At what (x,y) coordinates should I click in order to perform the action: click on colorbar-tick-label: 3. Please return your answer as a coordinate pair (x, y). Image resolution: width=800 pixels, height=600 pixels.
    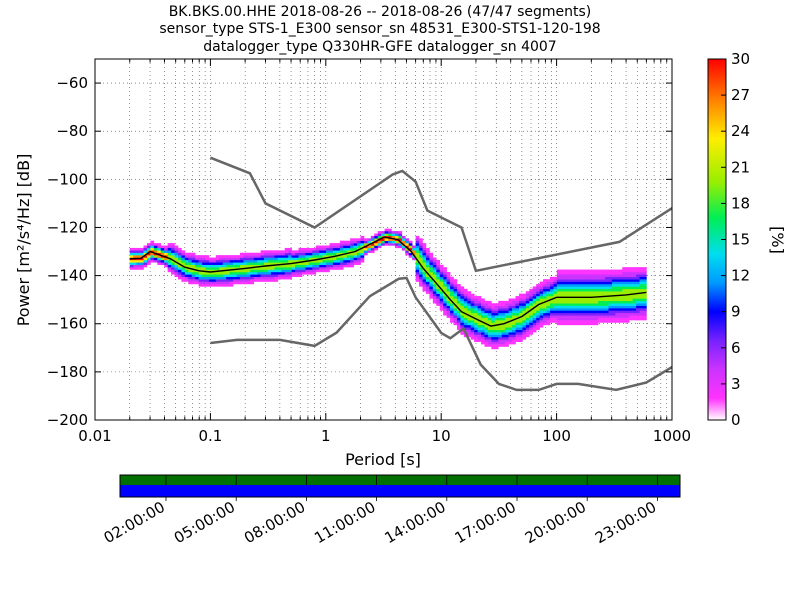
    Looking at the image, I should click on (736, 384).